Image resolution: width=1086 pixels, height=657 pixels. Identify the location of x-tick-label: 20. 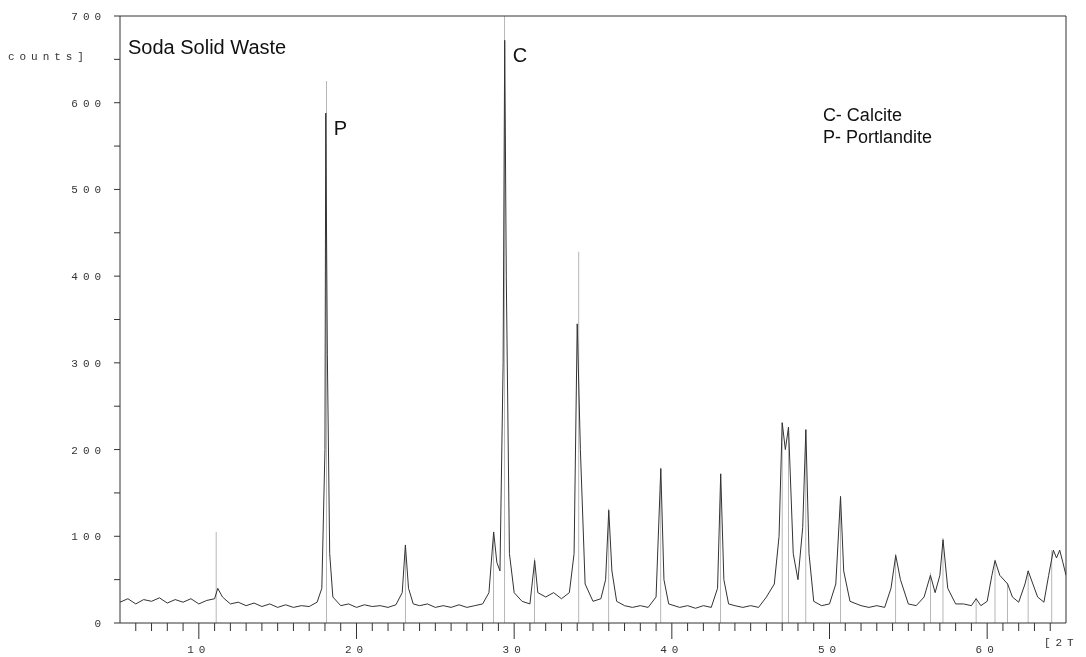
(356, 650).